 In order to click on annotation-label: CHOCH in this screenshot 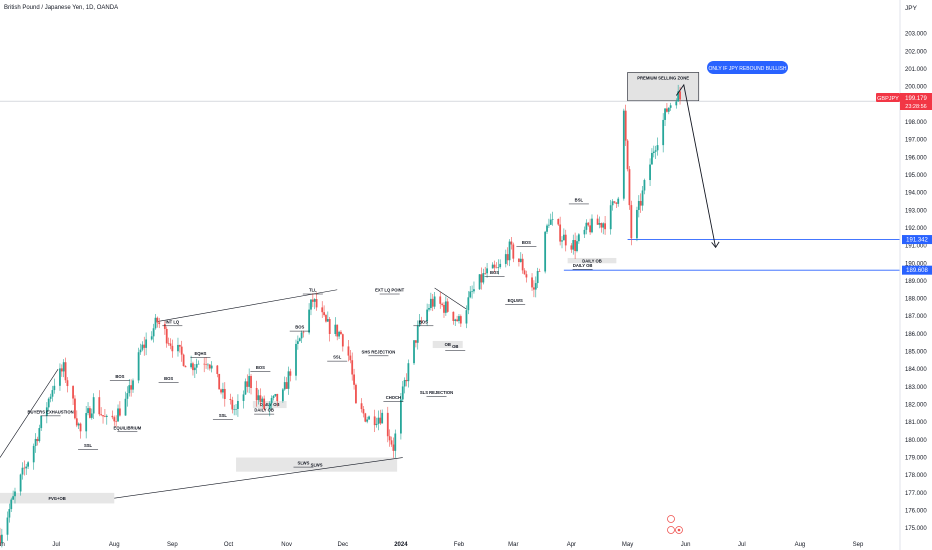, I will do `click(393, 397)`.